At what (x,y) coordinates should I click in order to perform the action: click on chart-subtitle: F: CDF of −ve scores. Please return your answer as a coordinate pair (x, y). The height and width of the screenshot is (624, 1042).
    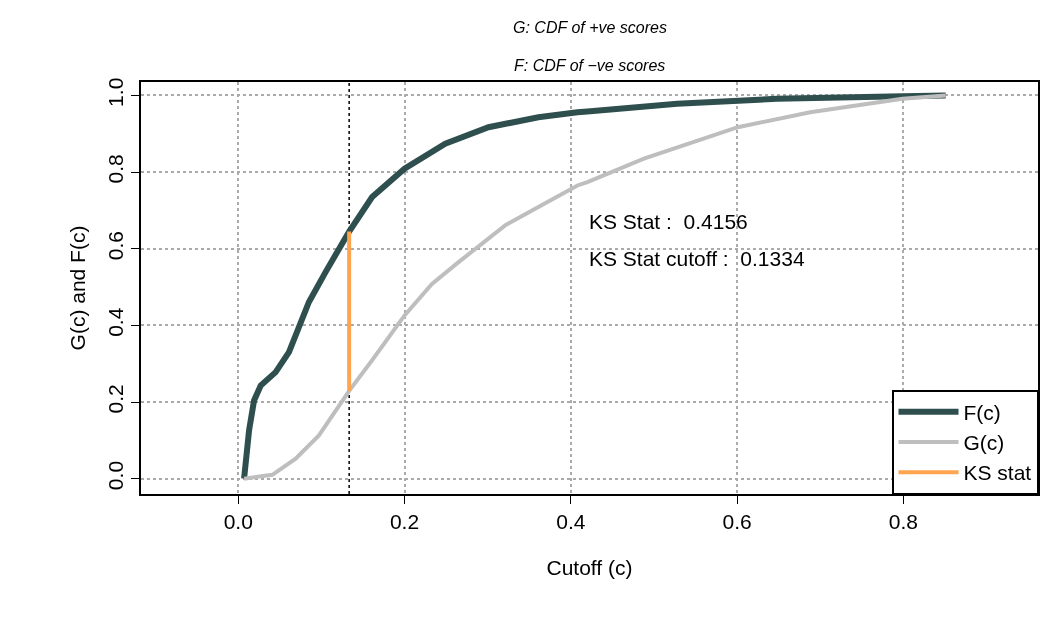
    Looking at the image, I should click on (590, 65).